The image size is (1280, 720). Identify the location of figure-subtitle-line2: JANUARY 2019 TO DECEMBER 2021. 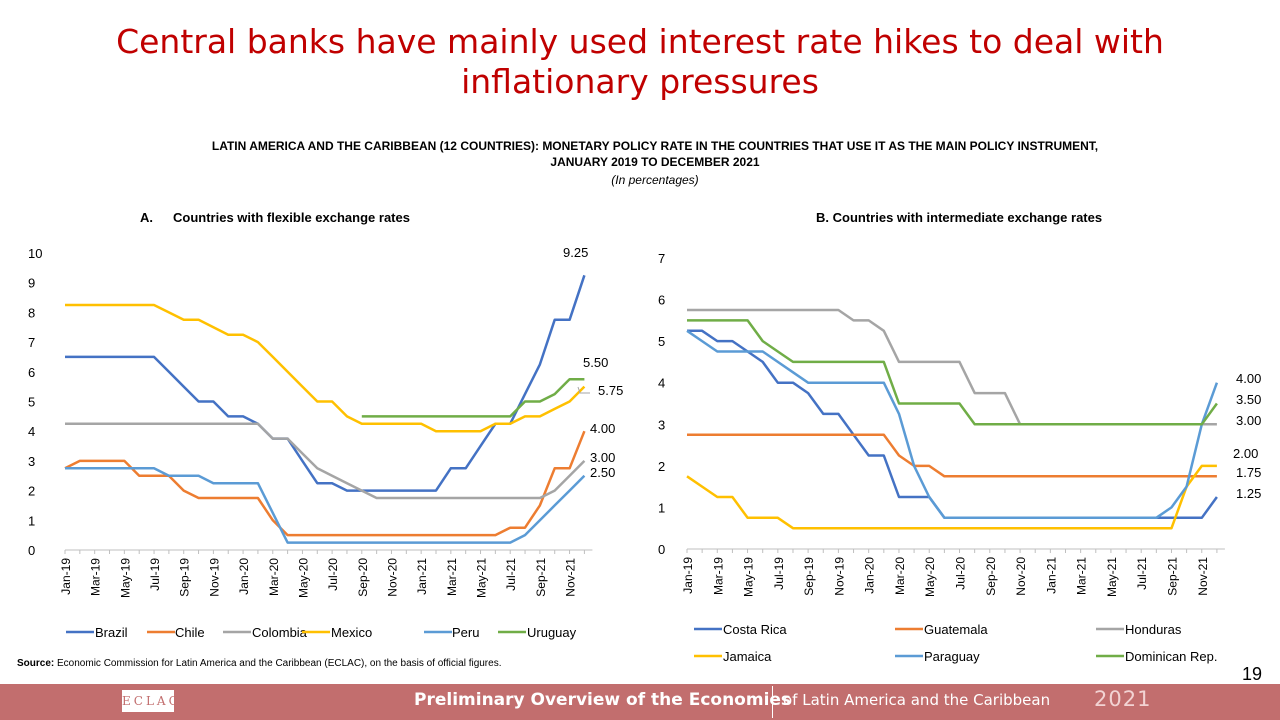
(655, 162).